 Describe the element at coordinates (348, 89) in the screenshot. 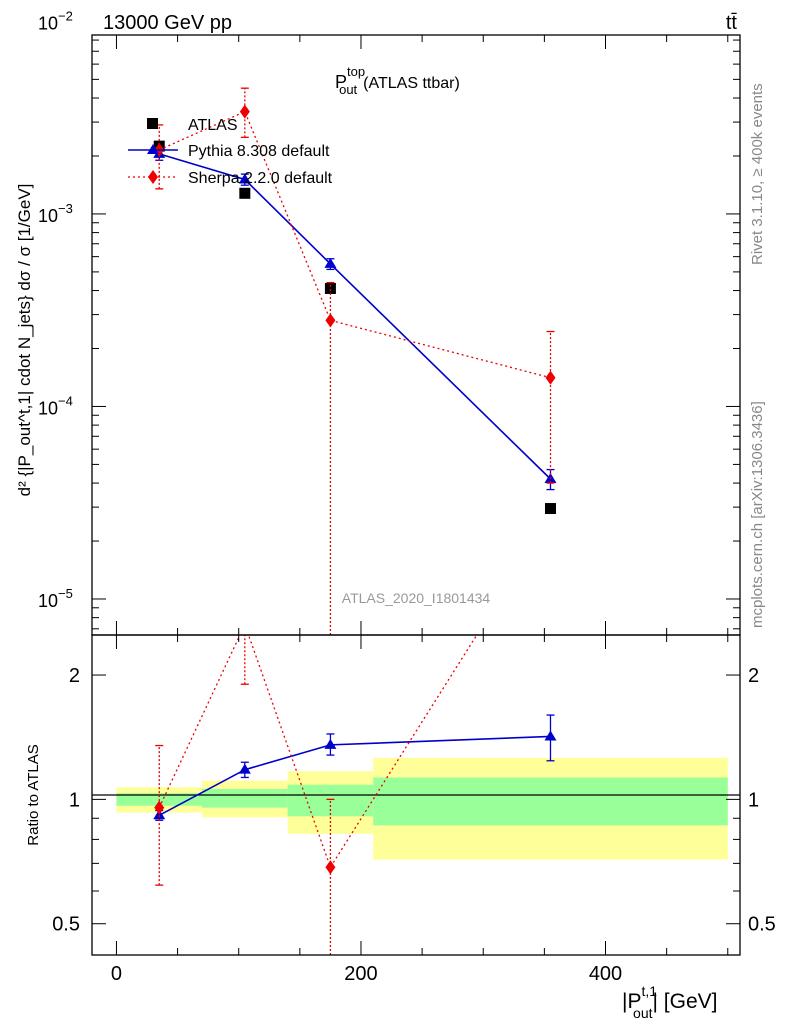

I see `plot-title-subscript: out` at that location.